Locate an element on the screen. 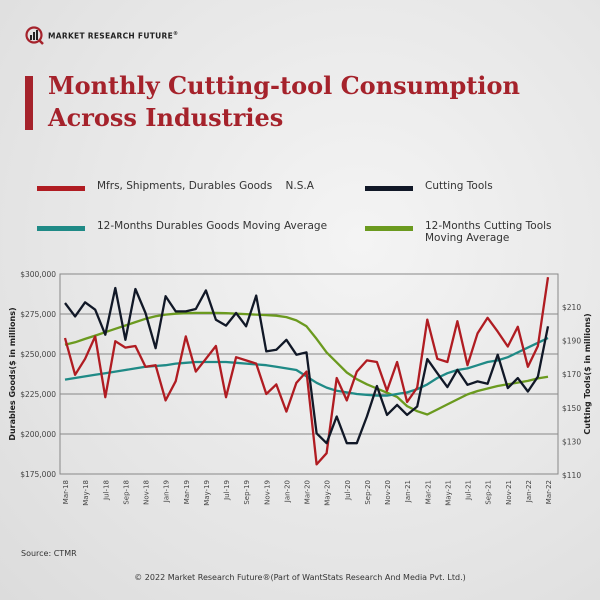  legend-item-durables: Mfrs, Shipments, Durables Goods N.S.A is located at coordinates (175, 186).